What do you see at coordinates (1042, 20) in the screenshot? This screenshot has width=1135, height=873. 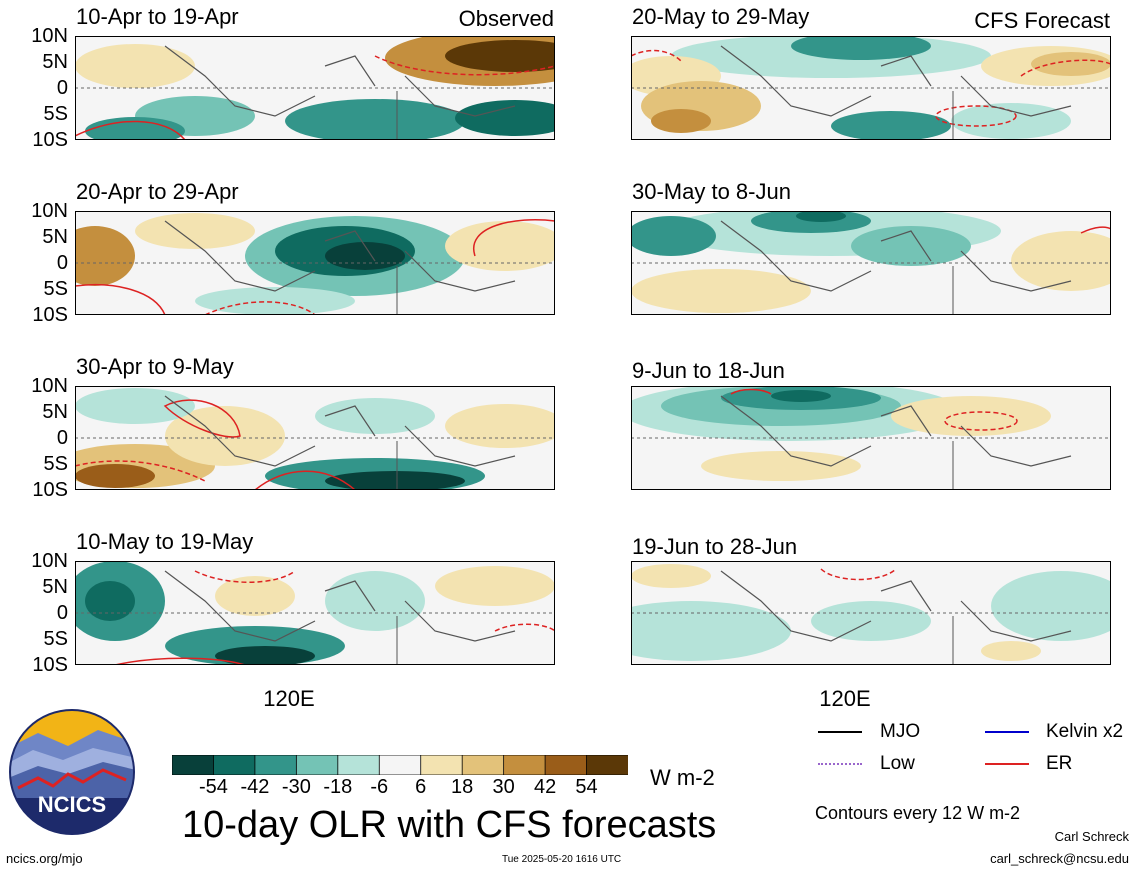 I see `panel-tag-cfs-forecast: CFS Forecast` at bounding box center [1042, 20].